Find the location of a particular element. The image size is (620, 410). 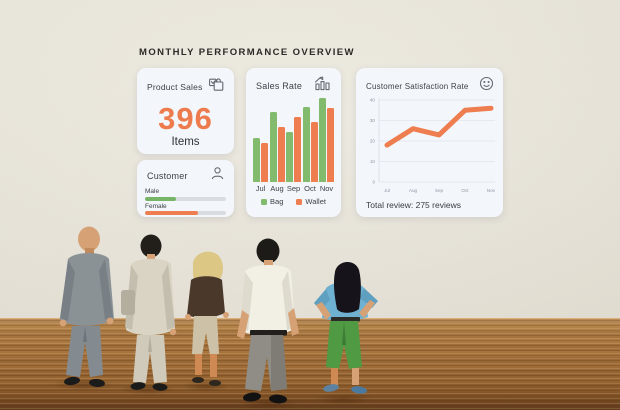

person-icon is located at coordinates (217, 175).